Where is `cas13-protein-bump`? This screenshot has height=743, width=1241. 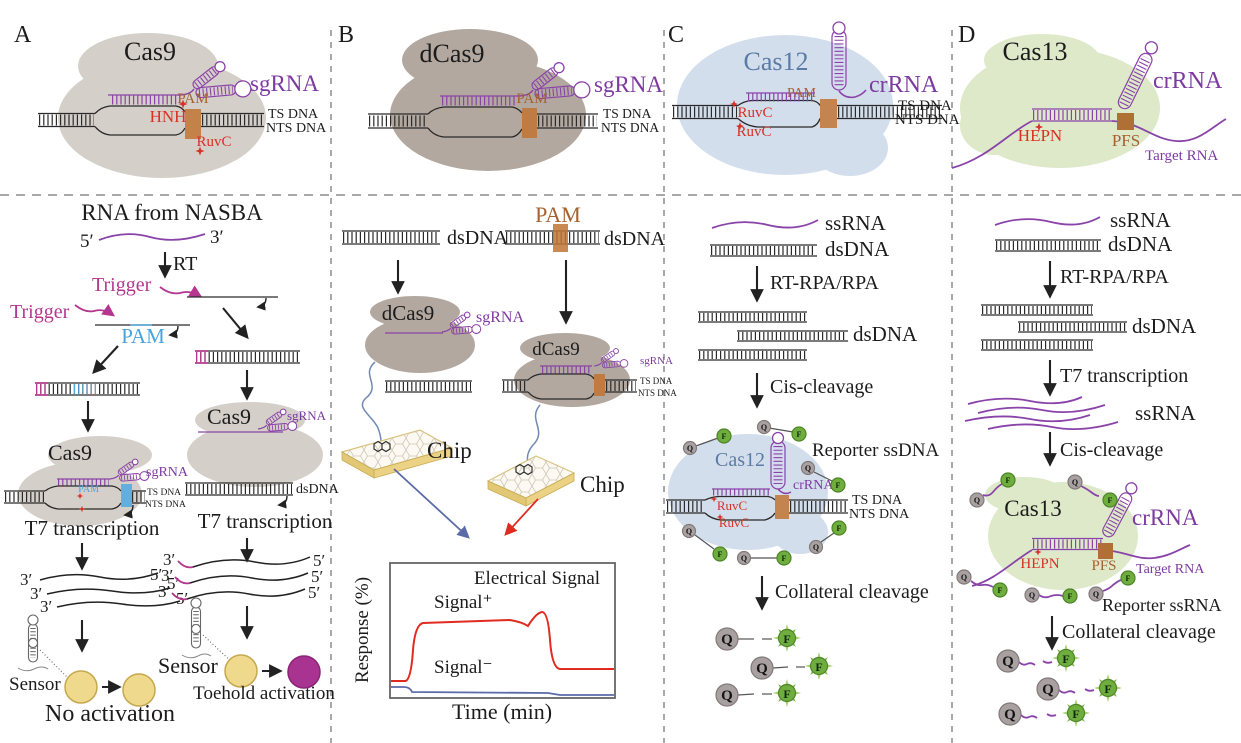 cas13-protein-bump is located at coordinates (995, 125).